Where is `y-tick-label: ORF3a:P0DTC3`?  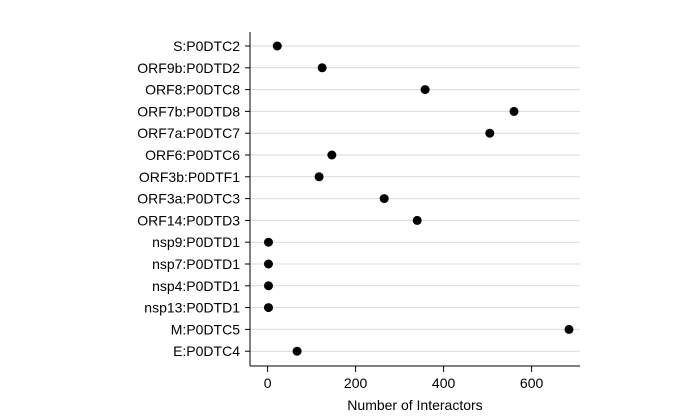 y-tick-label: ORF3a:P0DTC3 is located at coordinates (188, 199).